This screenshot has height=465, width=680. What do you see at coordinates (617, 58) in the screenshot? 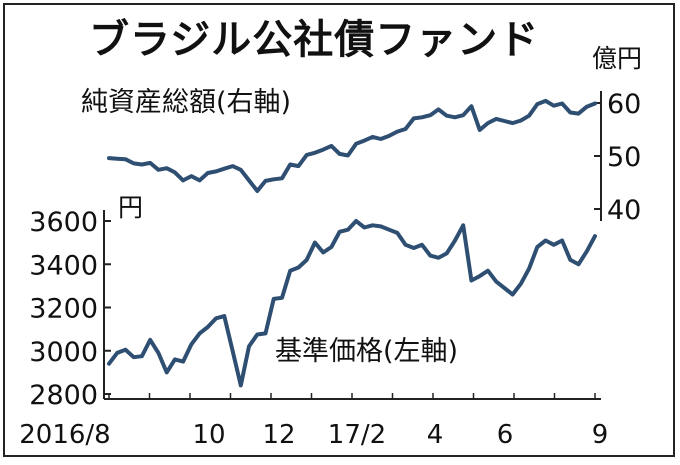
I see `right-axis-unit: 億円` at bounding box center [617, 58].